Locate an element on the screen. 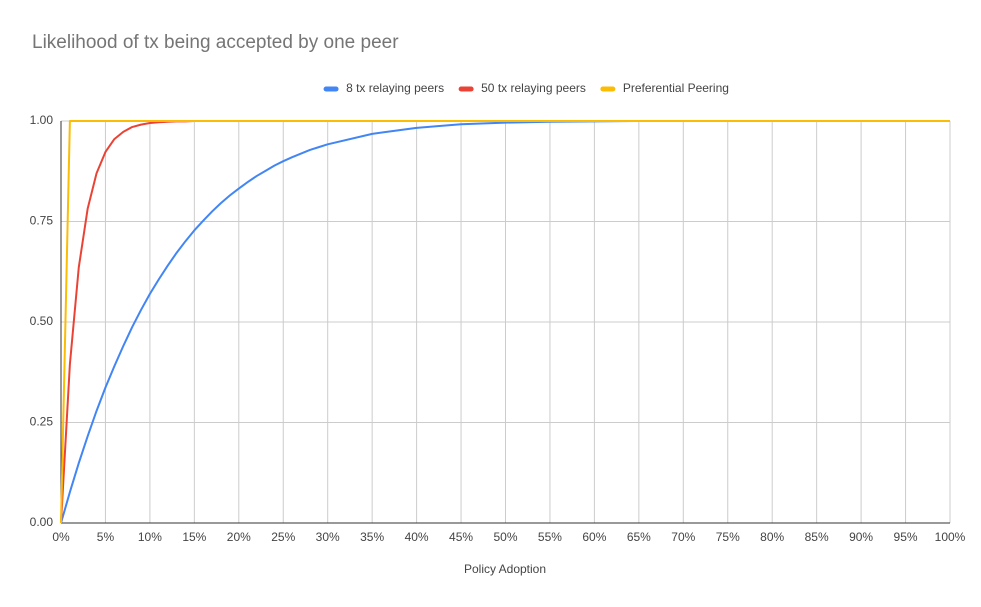 This screenshot has height=607, width=981. x-tick-label: 65% is located at coordinates (639, 537).